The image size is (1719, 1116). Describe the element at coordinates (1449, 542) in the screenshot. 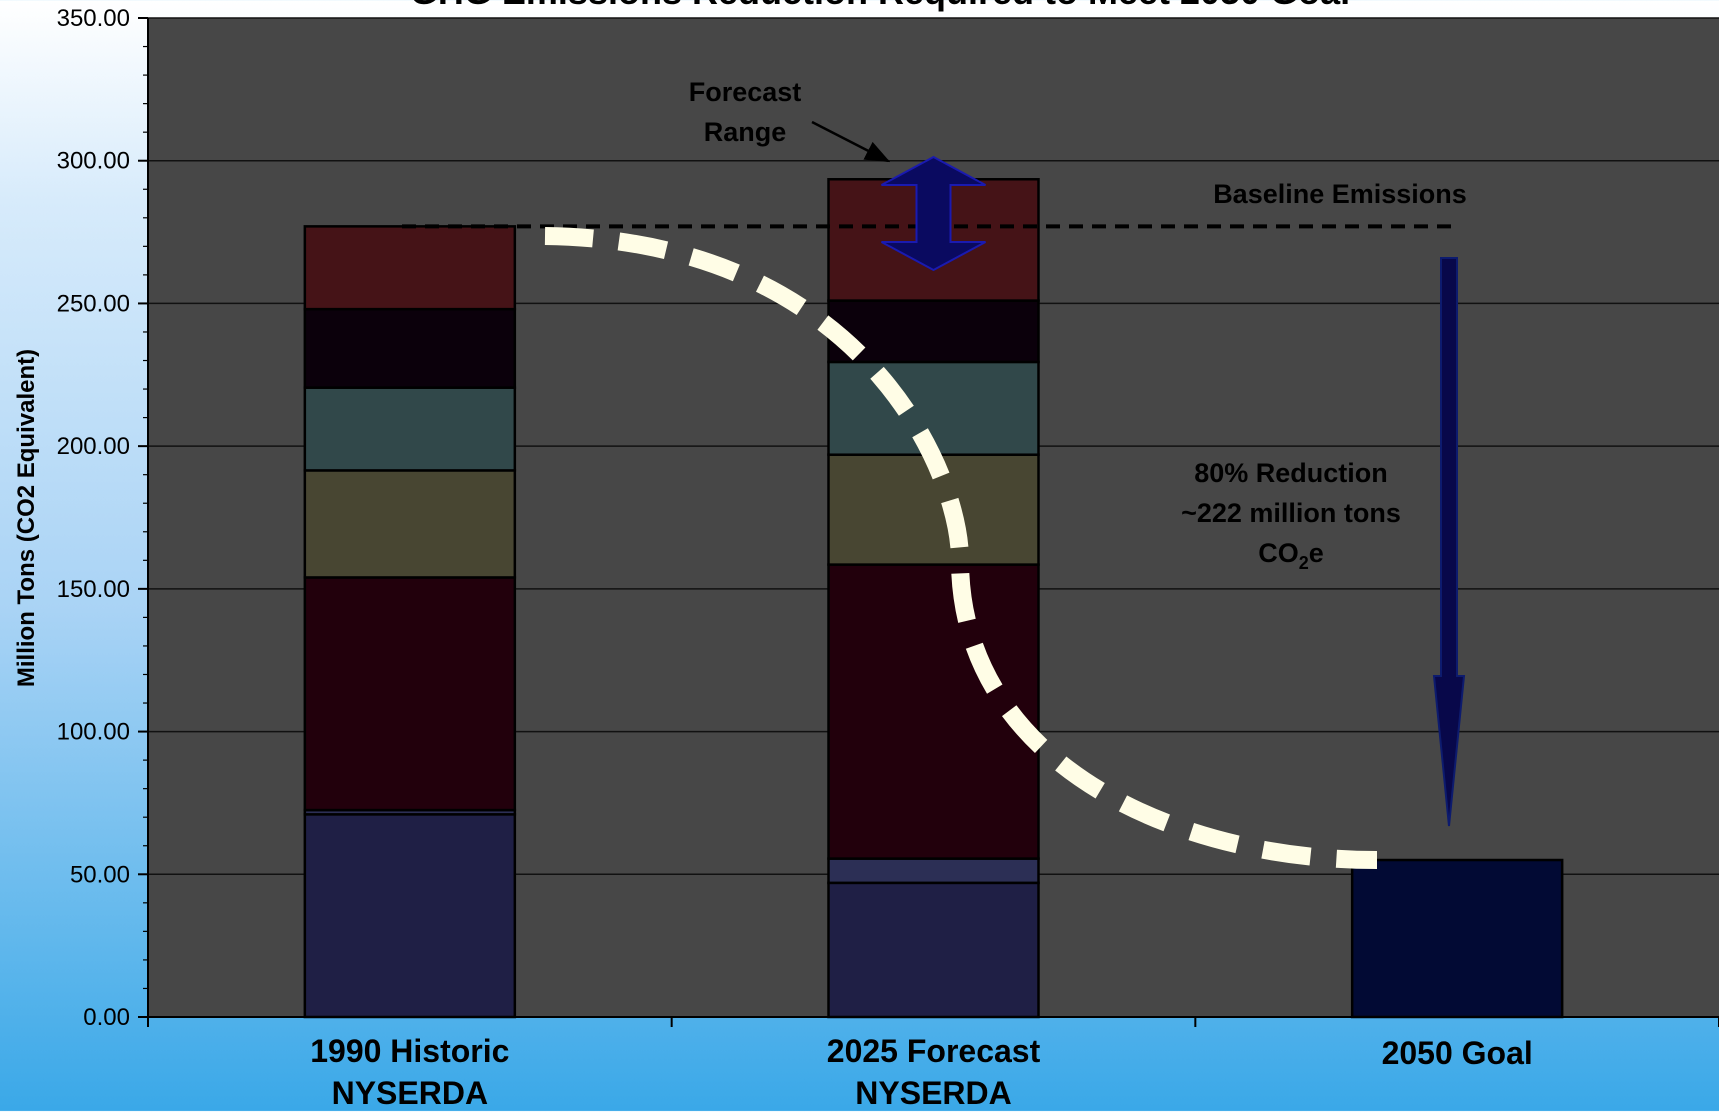

I see `reduction-arrow` at that location.